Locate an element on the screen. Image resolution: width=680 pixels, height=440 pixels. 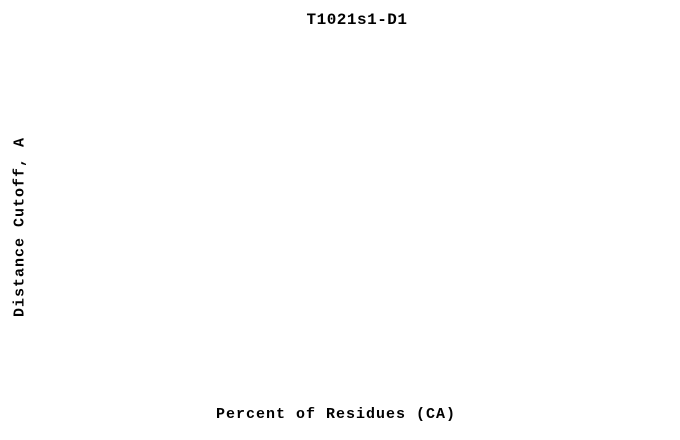
chart-title: T1021s1-D1 is located at coordinates (357, 20).